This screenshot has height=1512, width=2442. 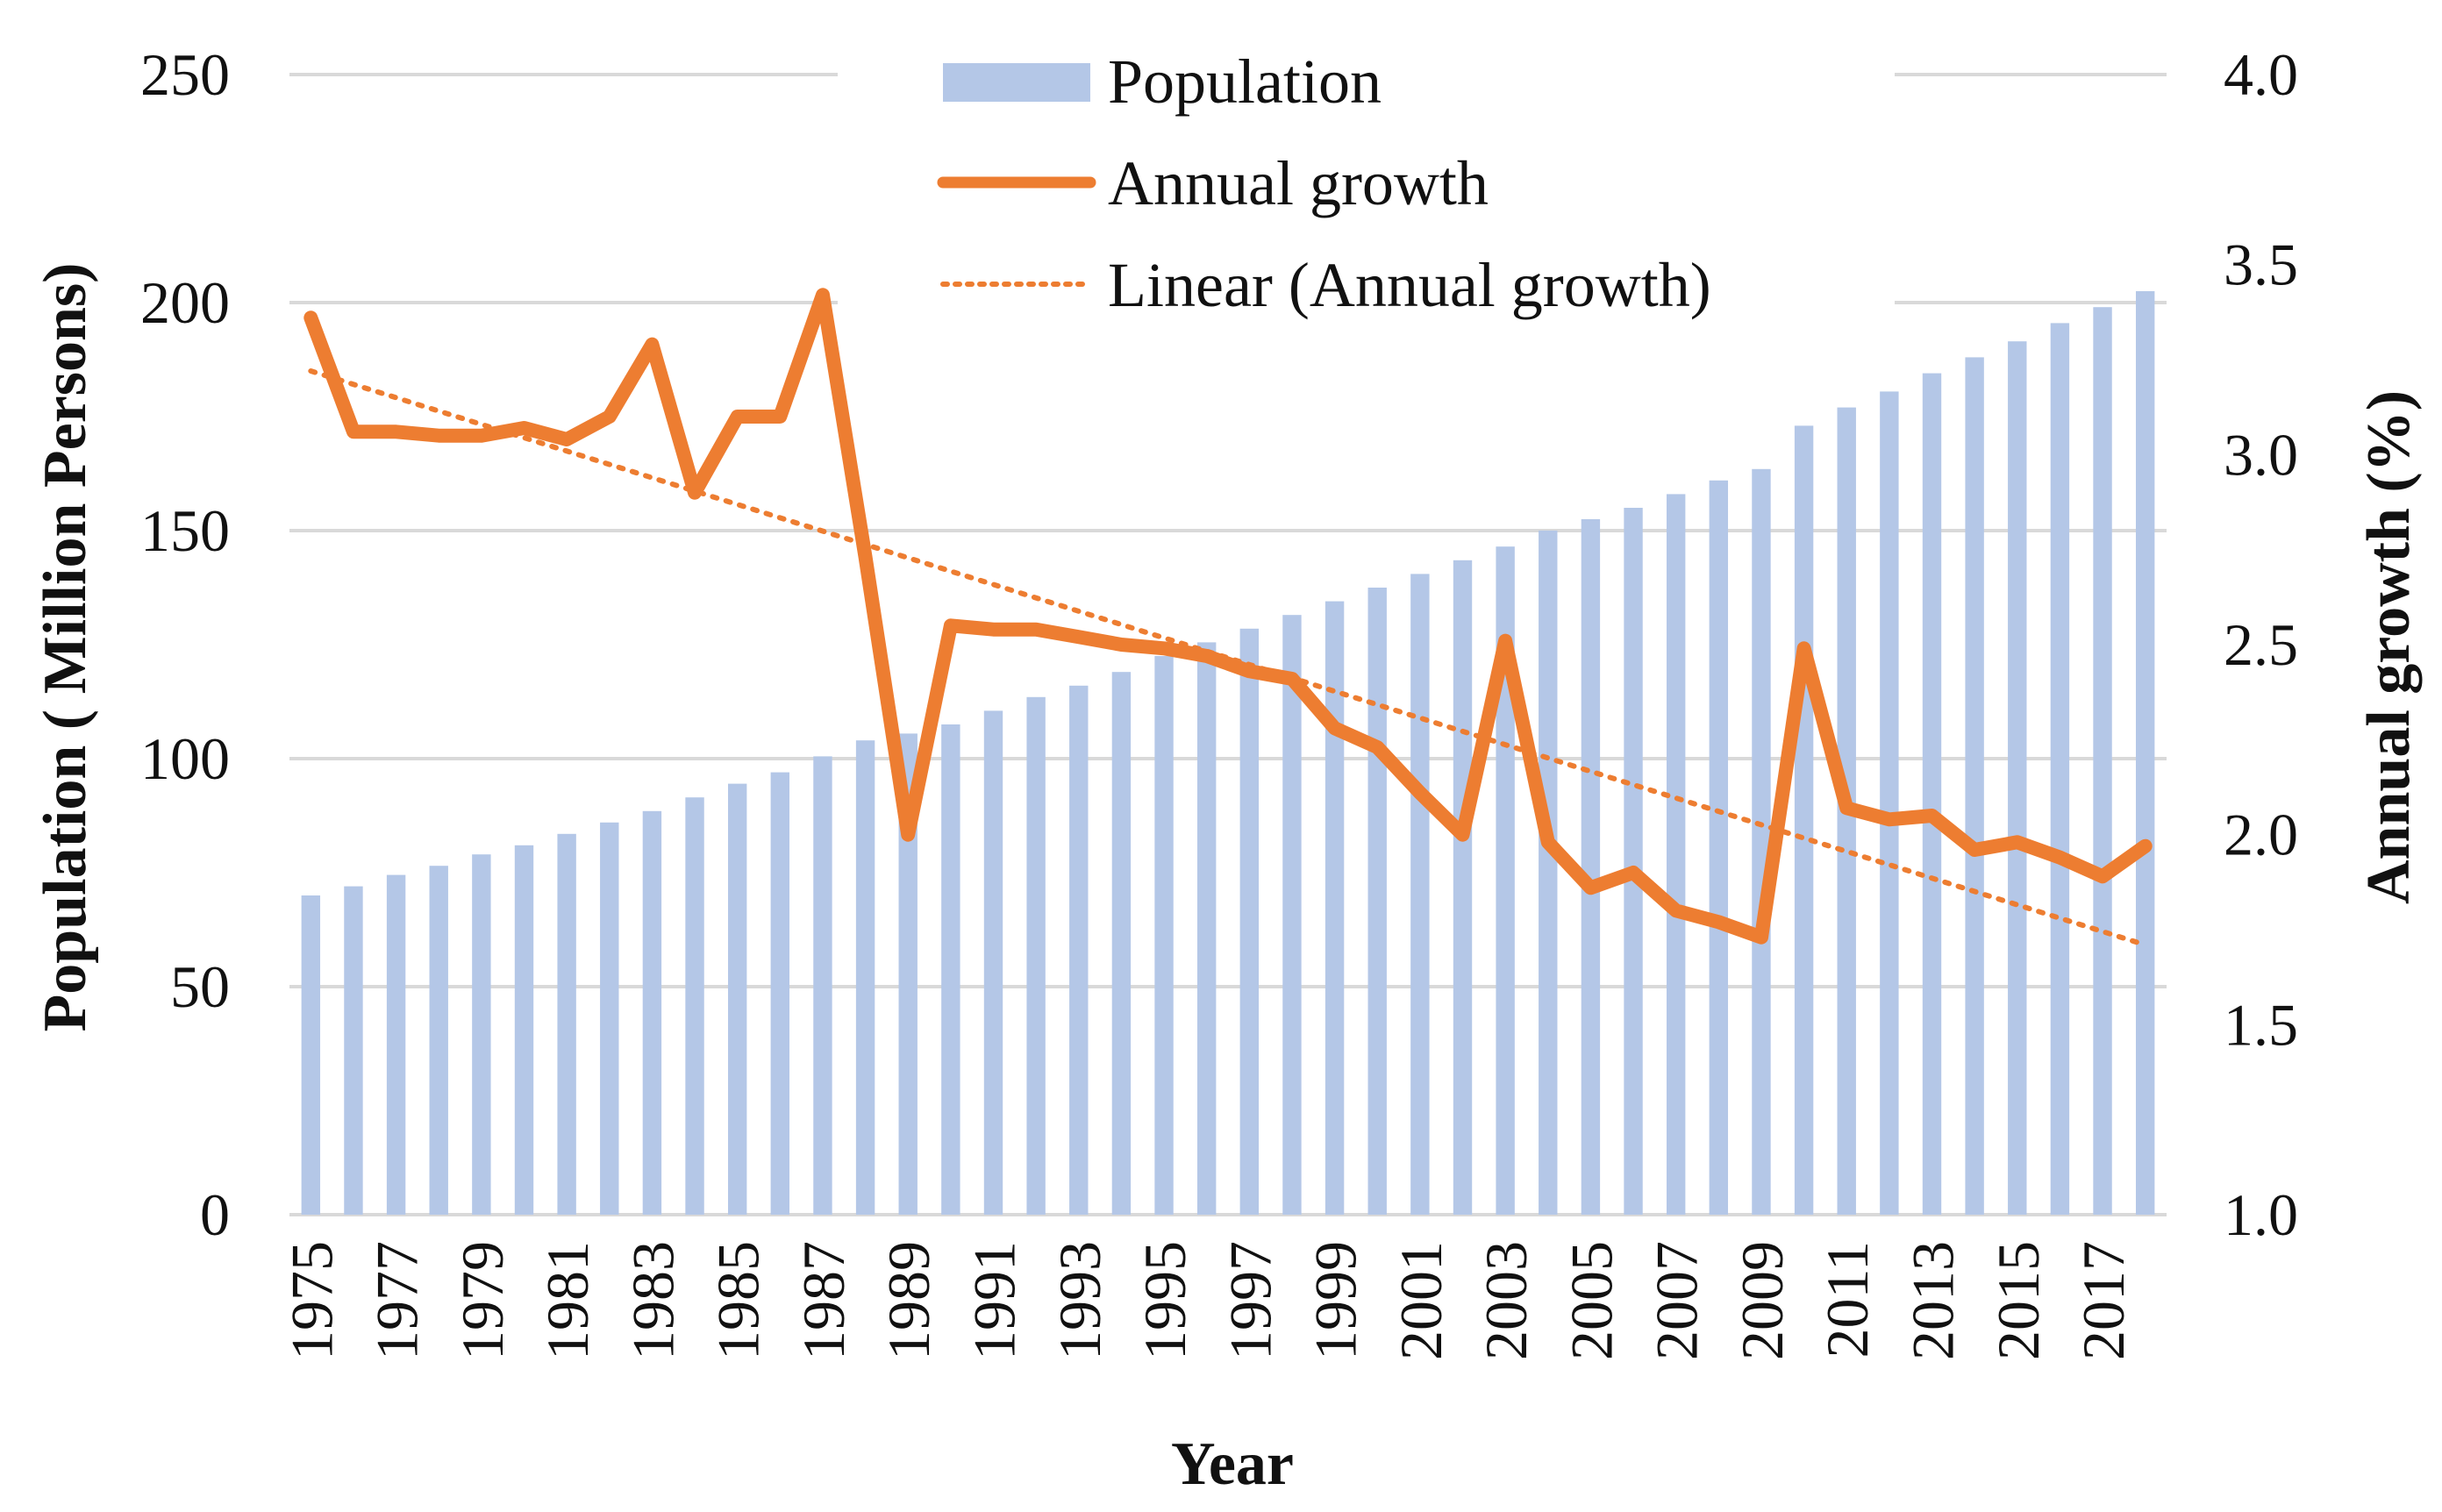 What do you see at coordinates (1299, 183) in the screenshot?
I see `legend-label-annual-growth: Annual growth` at bounding box center [1299, 183].